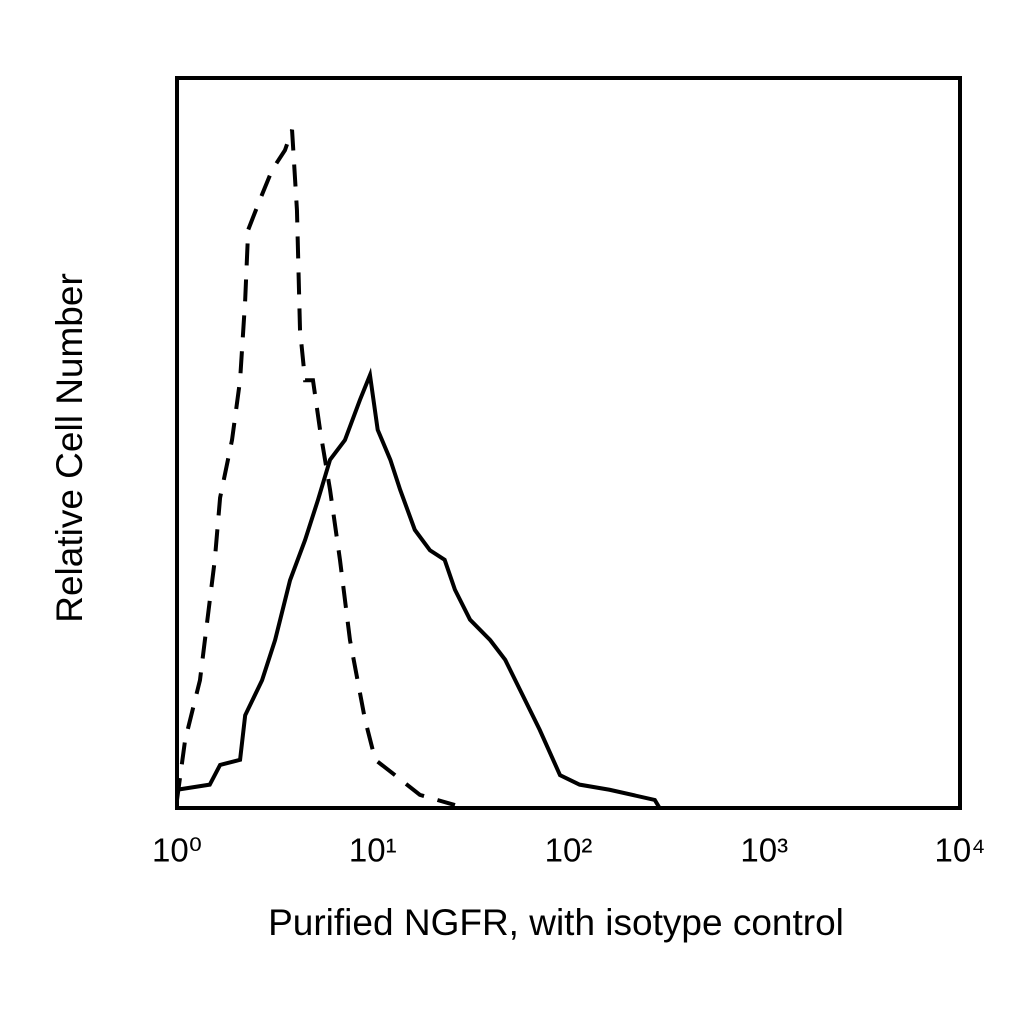 Image resolution: width=1024 pixels, height=1024 pixels. What do you see at coordinates (764, 850) in the screenshot?
I see `x-tick-label: 10³` at bounding box center [764, 850].